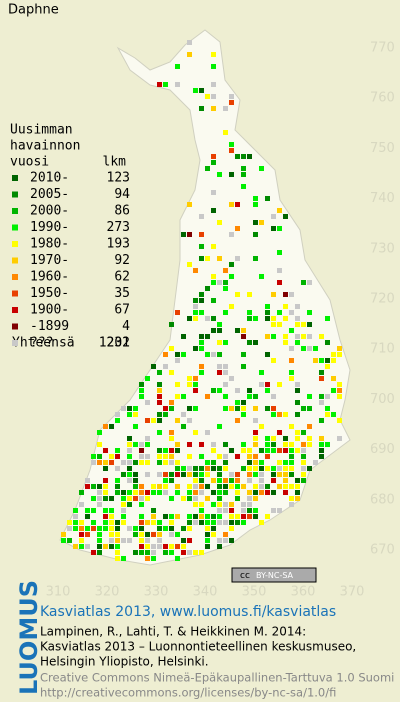 Image resolution: width=400 pixels, height=702 pixels. What do you see at coordinates (122, 260) in the screenshot?
I see `legend-count: 92` at bounding box center [122, 260].